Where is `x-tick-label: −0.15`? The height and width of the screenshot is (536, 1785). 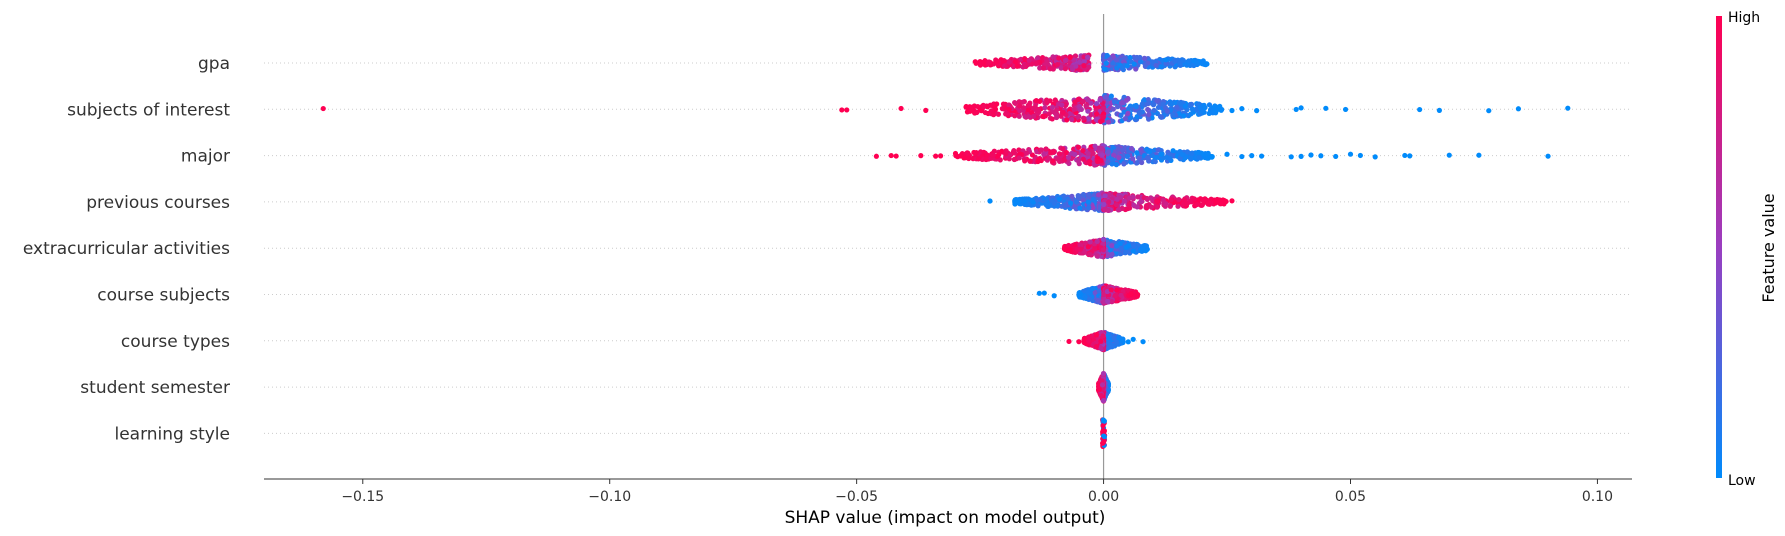
x-tick-label: −0.15 is located at coordinates (362, 497).